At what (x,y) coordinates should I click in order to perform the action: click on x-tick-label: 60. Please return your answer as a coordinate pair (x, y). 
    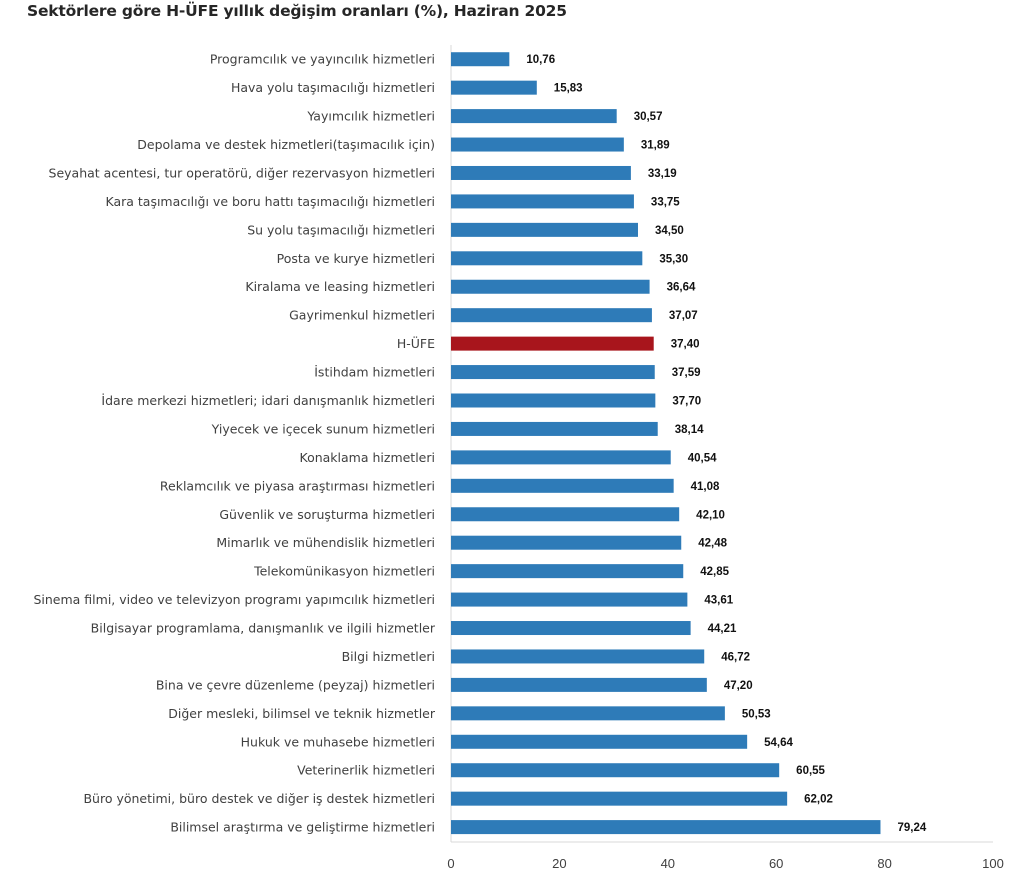
    Looking at the image, I should click on (776, 863).